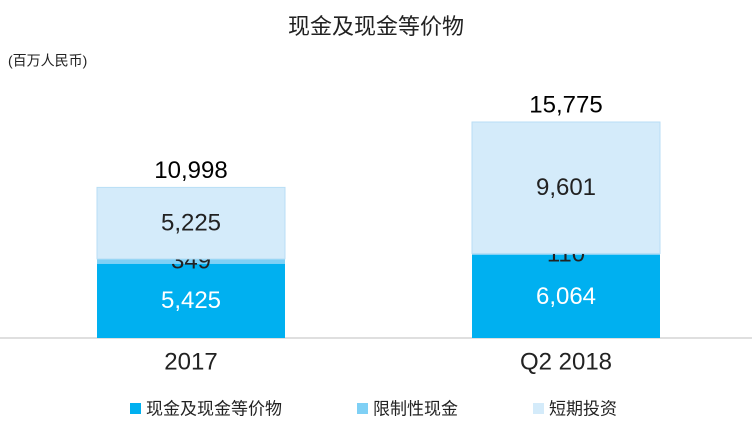 The width and height of the screenshot is (752, 436). What do you see at coordinates (214, 408) in the screenshot?
I see `legend-label: 现金及现金等价物` at bounding box center [214, 408].